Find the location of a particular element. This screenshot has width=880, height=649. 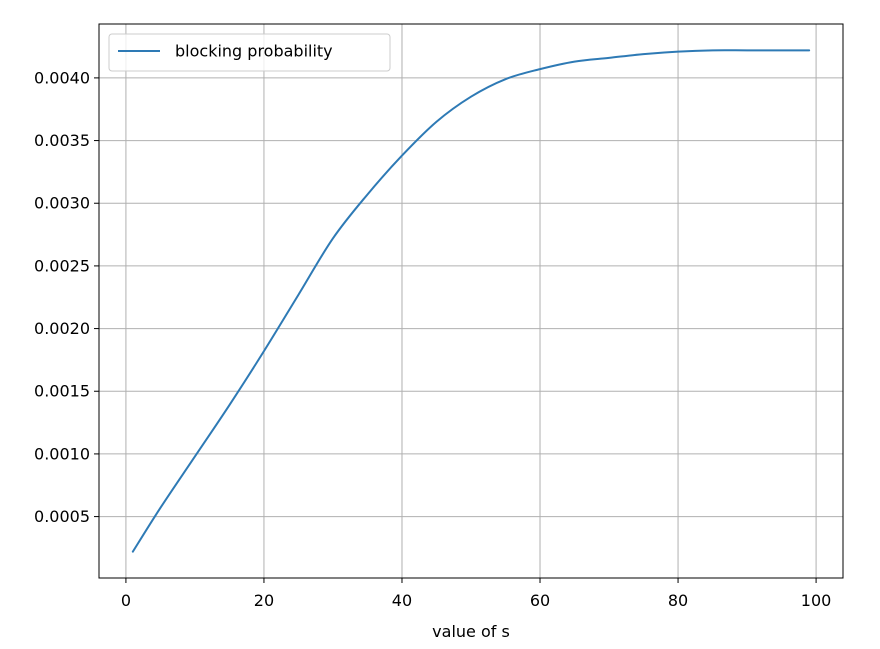

x-axis: 0 20 40 60 80 100 is located at coordinates (476, 594).